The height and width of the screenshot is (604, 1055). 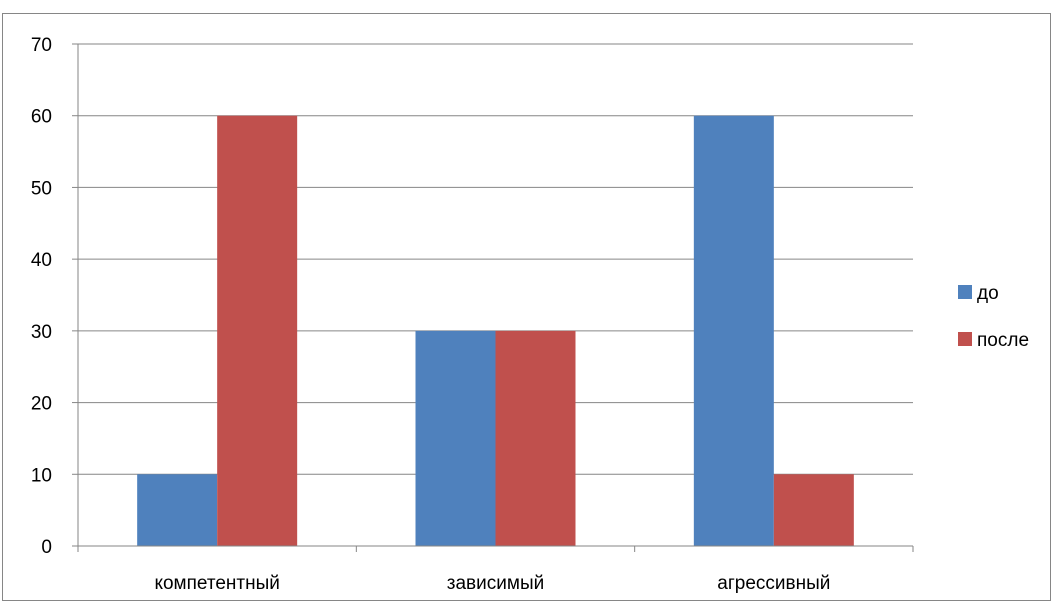 I want to click on x-tick-label: зависимый, so click(x=495, y=583).